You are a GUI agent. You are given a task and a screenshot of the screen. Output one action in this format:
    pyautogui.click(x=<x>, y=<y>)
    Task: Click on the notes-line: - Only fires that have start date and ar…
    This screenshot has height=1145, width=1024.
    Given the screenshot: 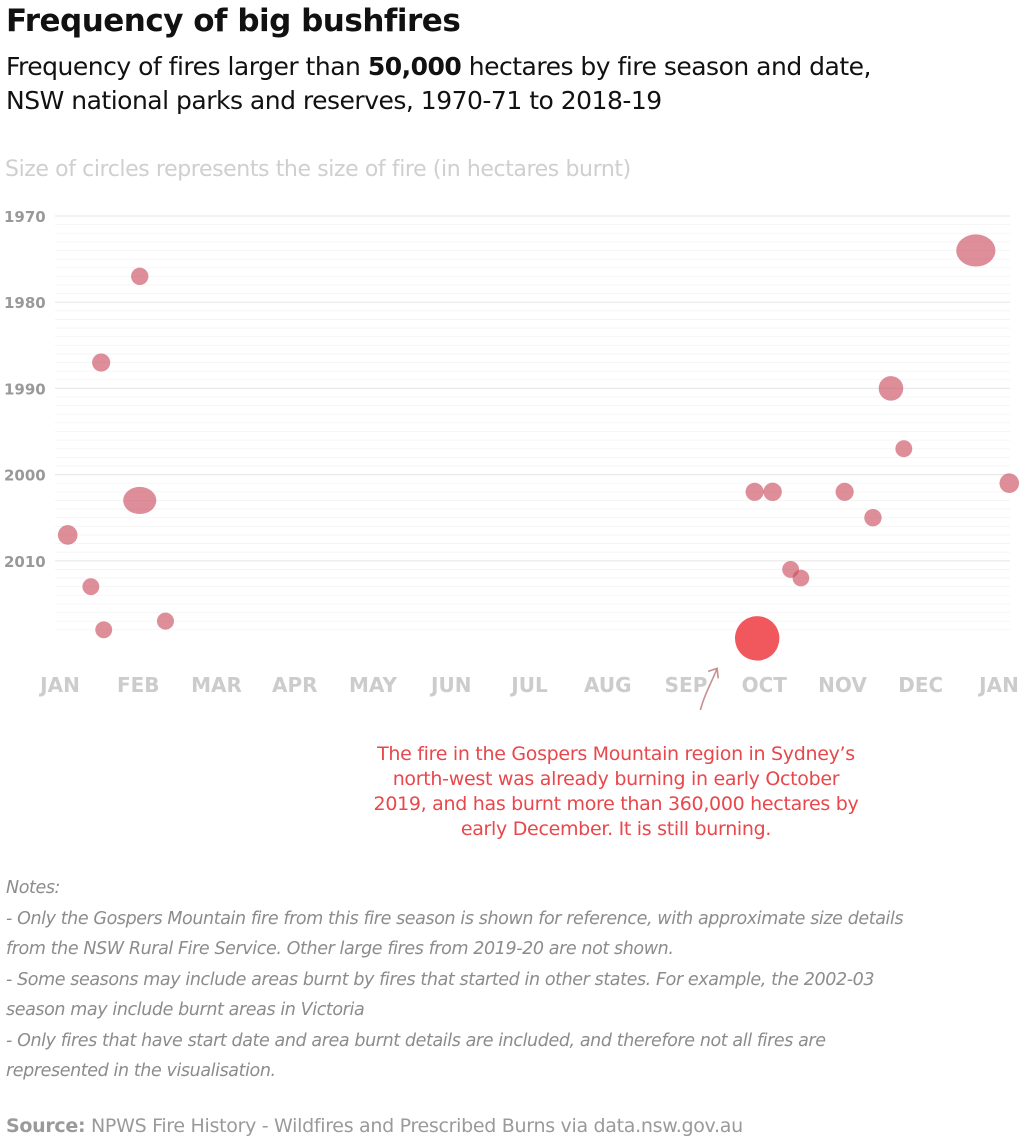 What is the action you would take?
    pyautogui.click(x=416, y=1040)
    